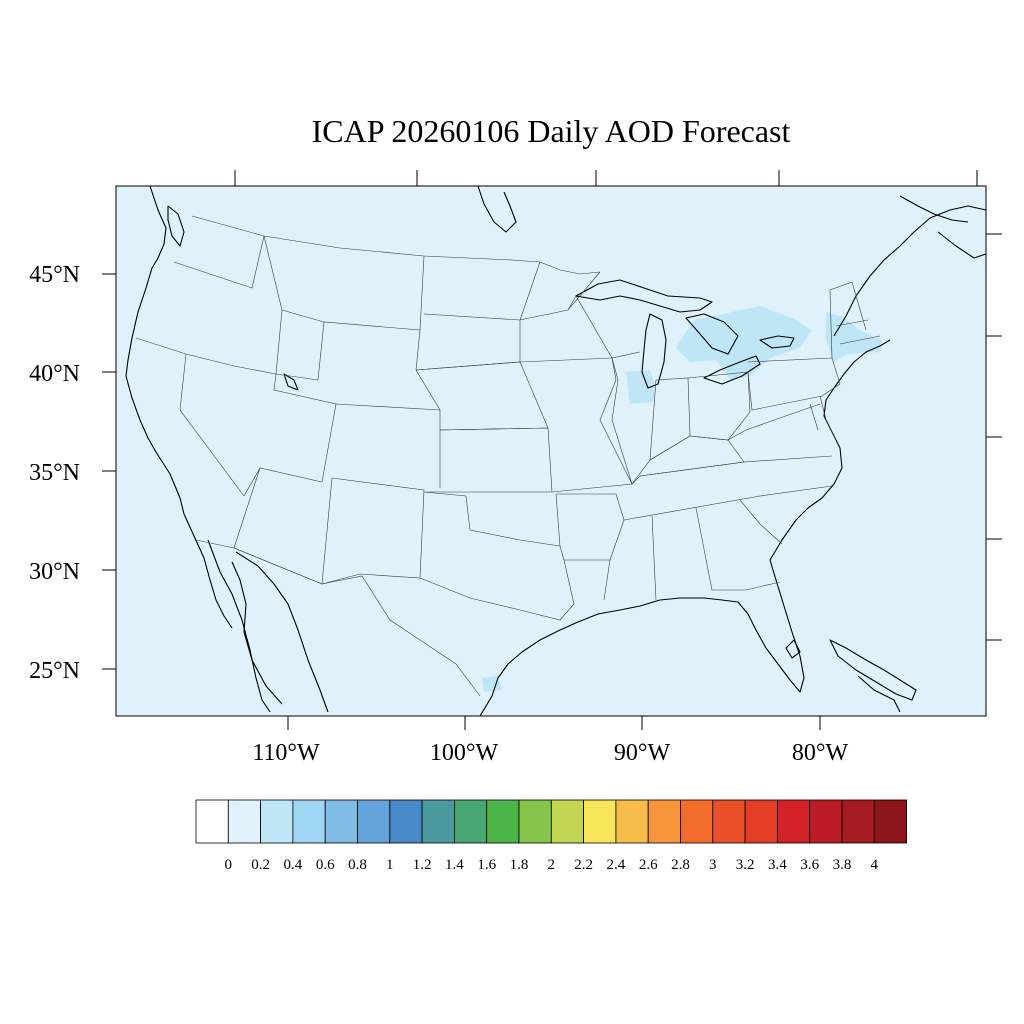 This screenshot has height=1024, width=1024. What do you see at coordinates (716, 554) in the screenshot?
I see `ms-al-ga` at bounding box center [716, 554].